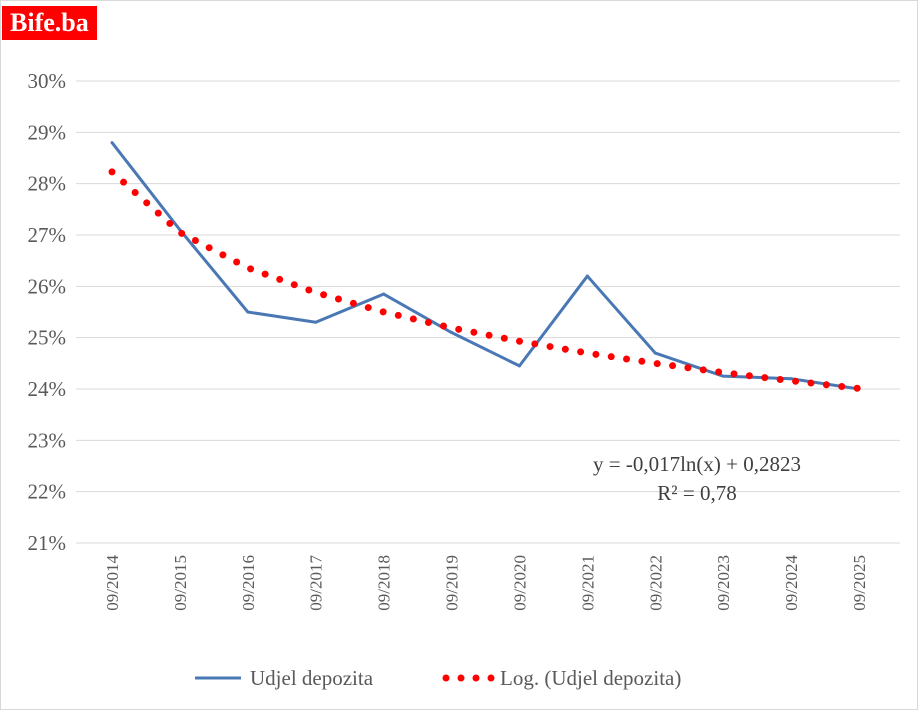 The image size is (918, 710). What do you see at coordinates (47, 184) in the screenshot?
I see `y-tick-label: 28%` at bounding box center [47, 184].